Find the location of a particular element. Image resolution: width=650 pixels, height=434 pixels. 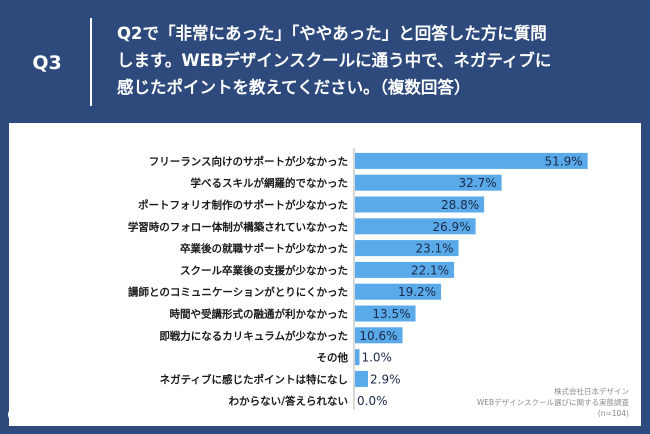

credit-sample-size: (n=104) is located at coordinates (613, 413).